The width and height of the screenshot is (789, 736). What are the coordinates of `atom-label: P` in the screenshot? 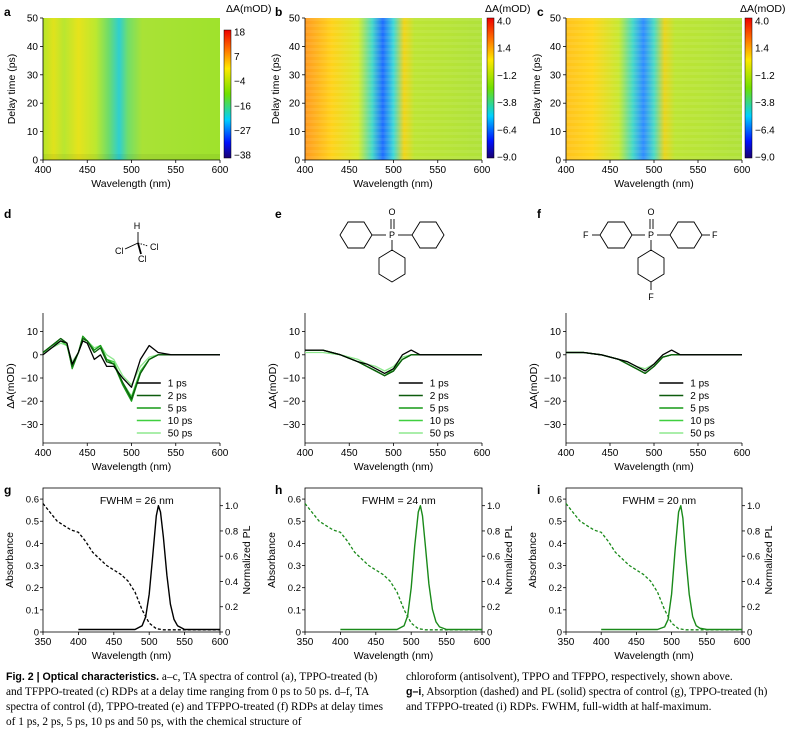 It's located at (651, 235).